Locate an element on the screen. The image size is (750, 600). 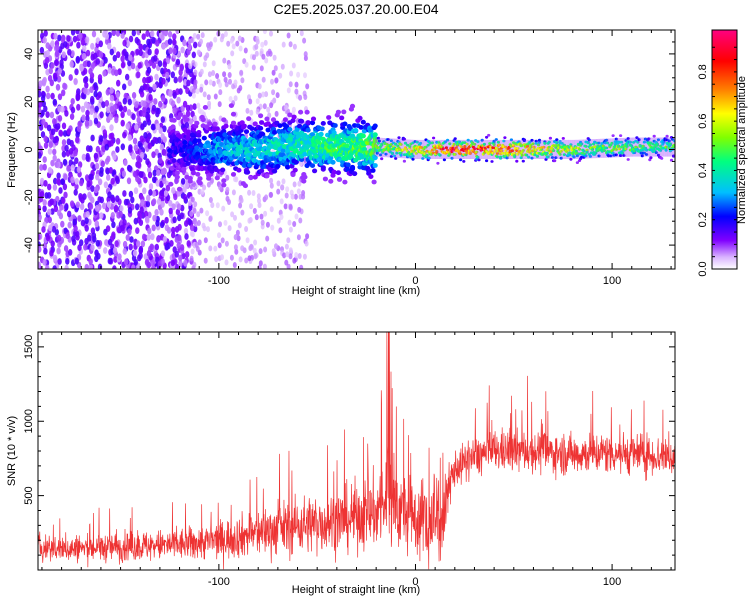
colorbar-gradient is located at coordinates (724, 149).